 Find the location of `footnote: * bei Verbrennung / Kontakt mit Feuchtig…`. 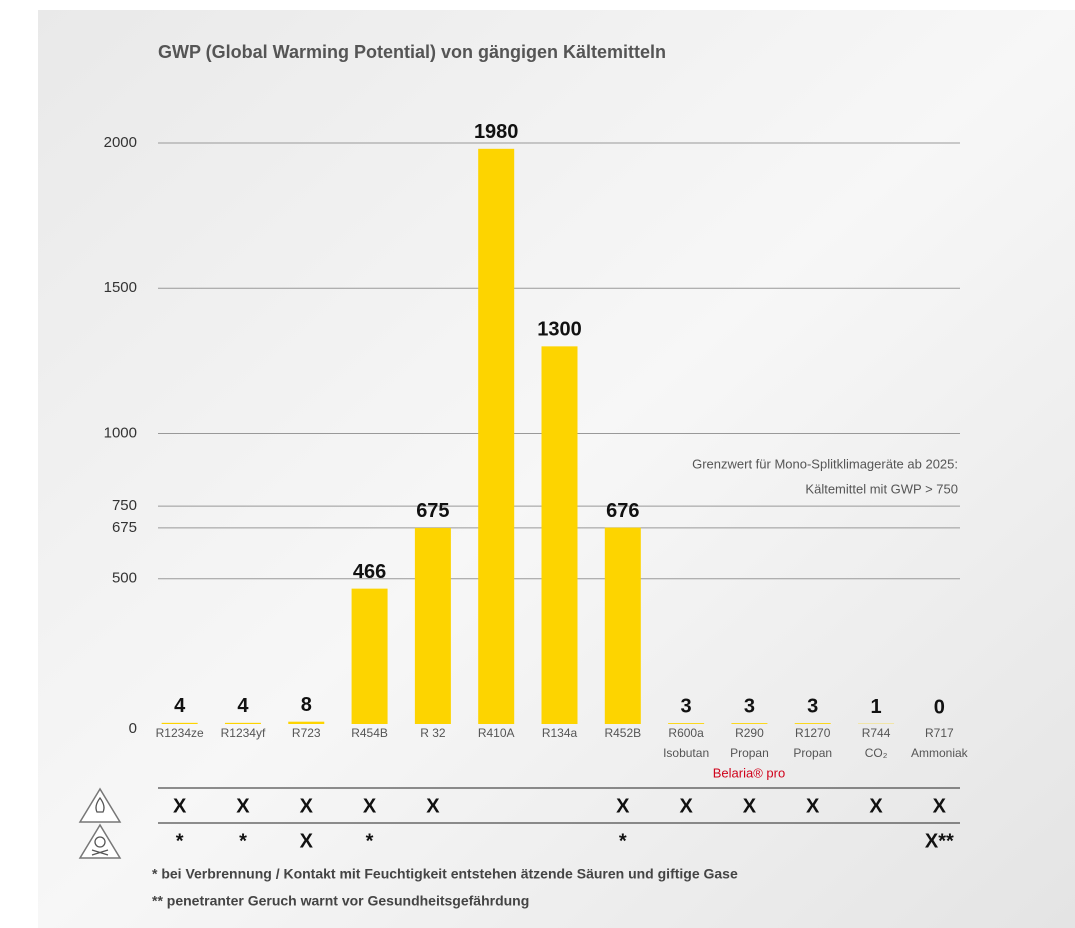

footnote: * bei Verbrennung / Kontakt mit Feuchtig… is located at coordinates (445, 874).